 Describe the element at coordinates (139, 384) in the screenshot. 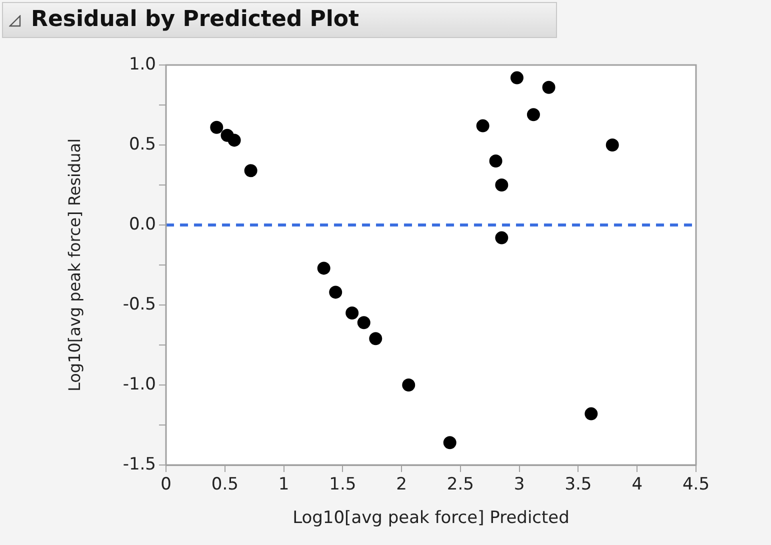

I see `y-tick-label: -1.0` at that location.